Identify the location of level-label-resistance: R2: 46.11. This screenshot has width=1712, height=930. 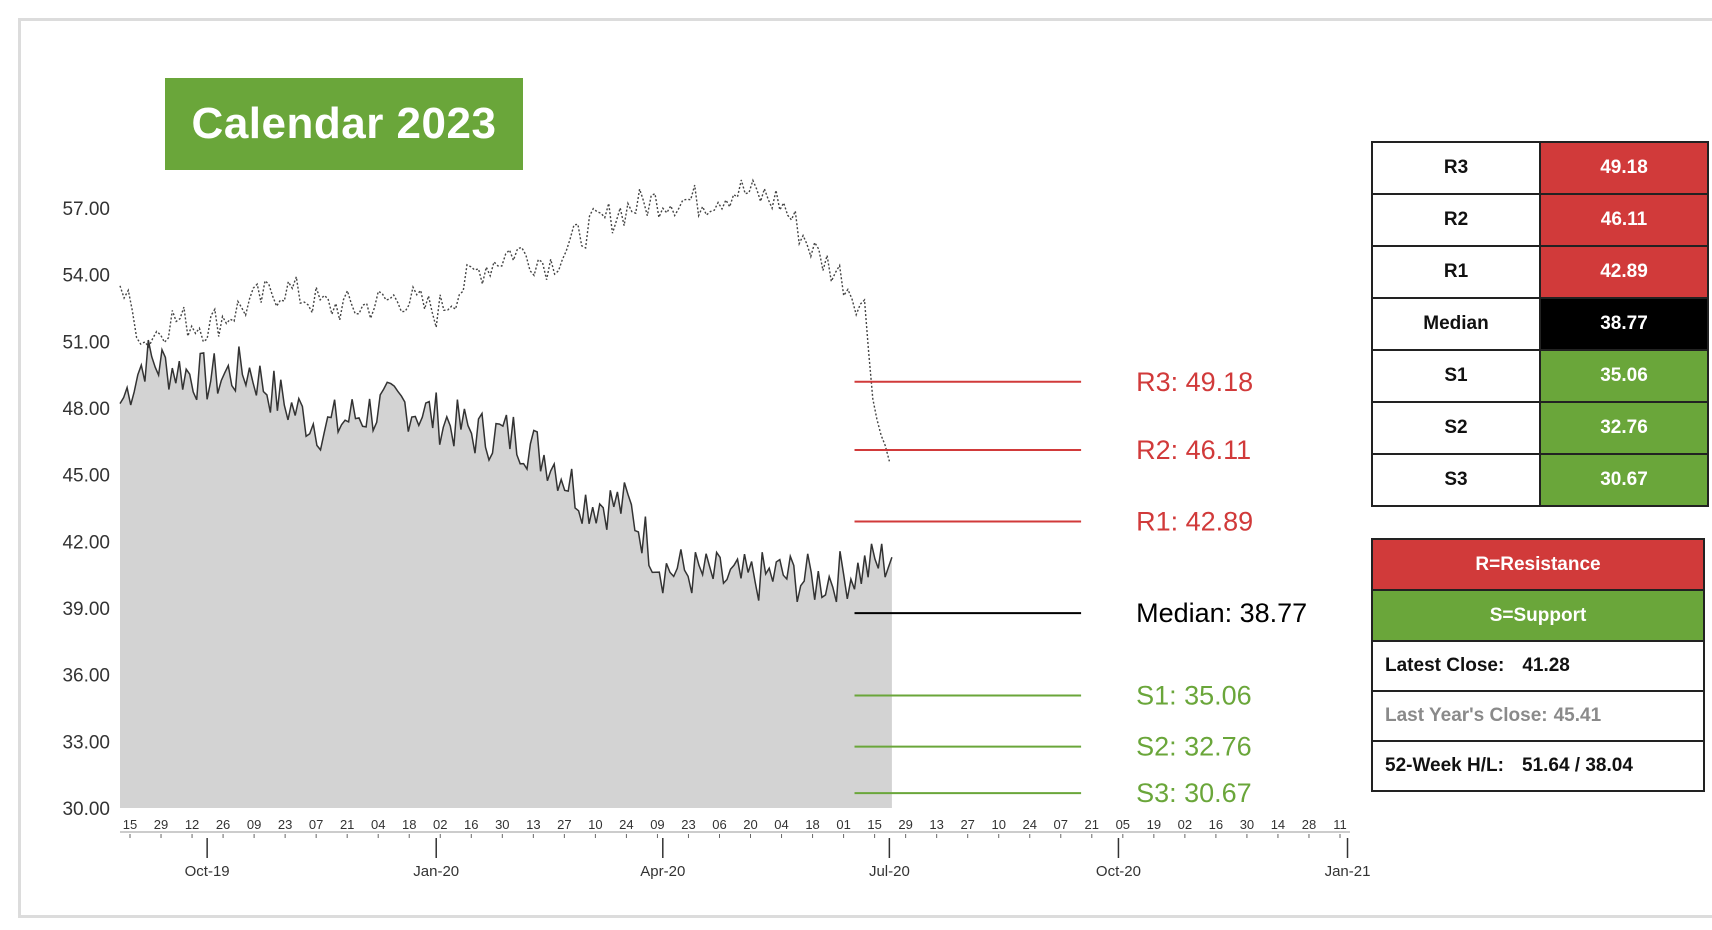
(1193, 450).